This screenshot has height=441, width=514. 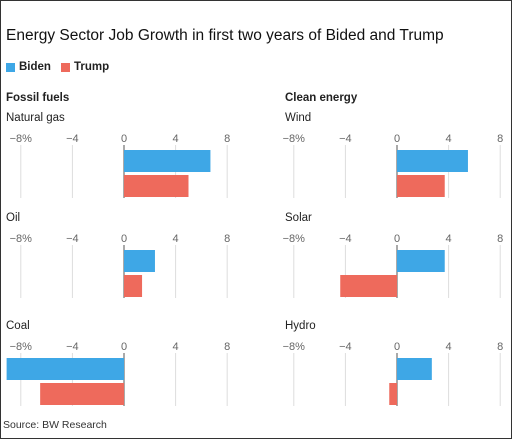 I want to click on tick-label-hydro: 0, so click(x=397, y=347).